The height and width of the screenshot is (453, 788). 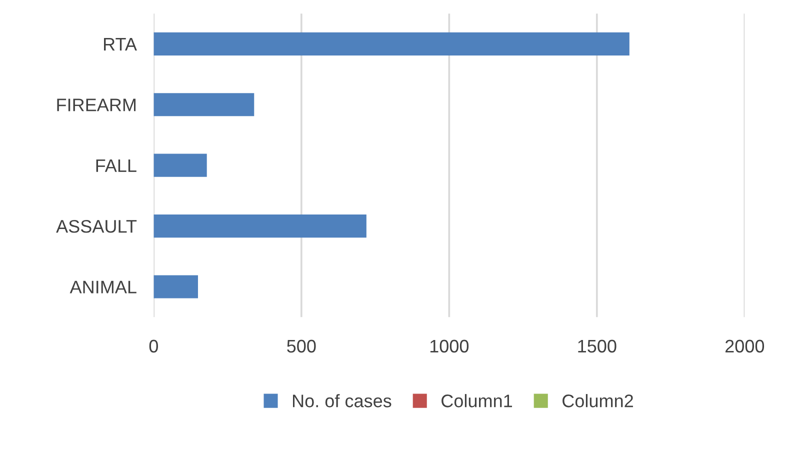 I want to click on x-tick-label: 1500, so click(x=597, y=346).